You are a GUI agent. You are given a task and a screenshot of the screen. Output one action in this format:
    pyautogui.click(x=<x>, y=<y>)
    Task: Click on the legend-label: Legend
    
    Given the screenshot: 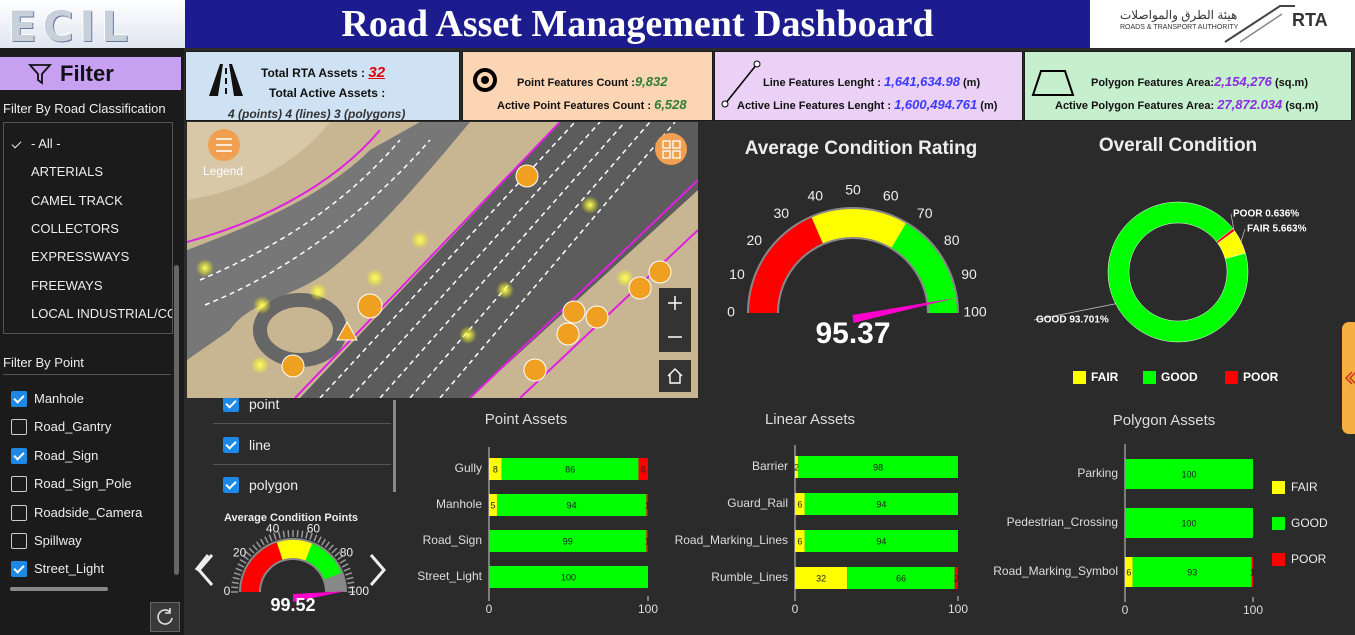 What is the action you would take?
    pyautogui.click(x=223, y=171)
    